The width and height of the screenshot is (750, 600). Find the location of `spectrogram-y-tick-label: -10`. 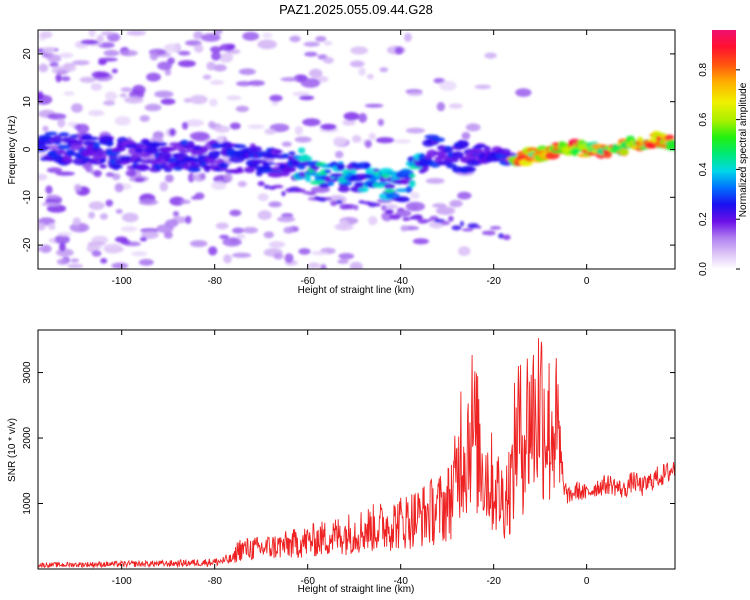

spectrogram-y-tick-label: -10 is located at coordinates (27, 197).